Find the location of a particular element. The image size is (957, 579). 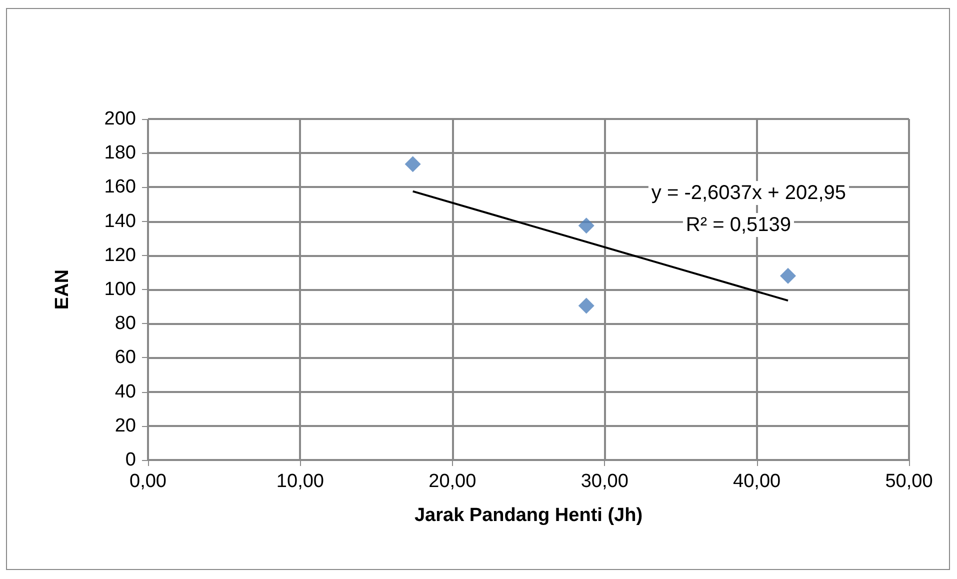

x-tick-label: 40,00 is located at coordinates (757, 481).